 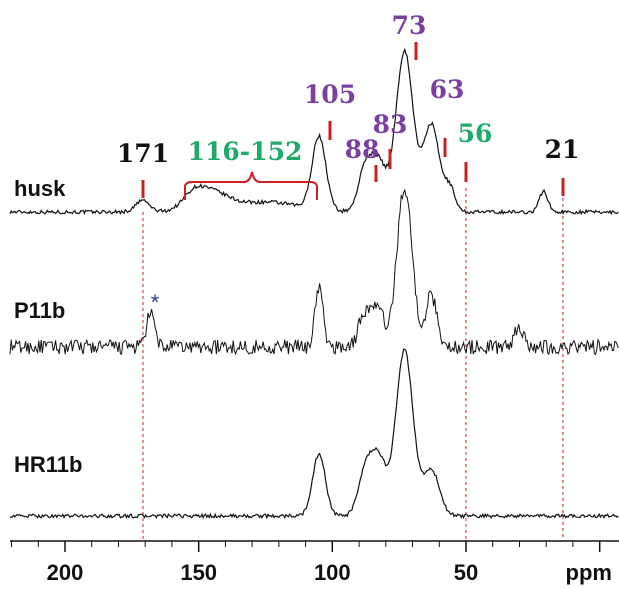 I want to click on x-axis: 200 150 100 50 ppm, so click(x=314, y=562).